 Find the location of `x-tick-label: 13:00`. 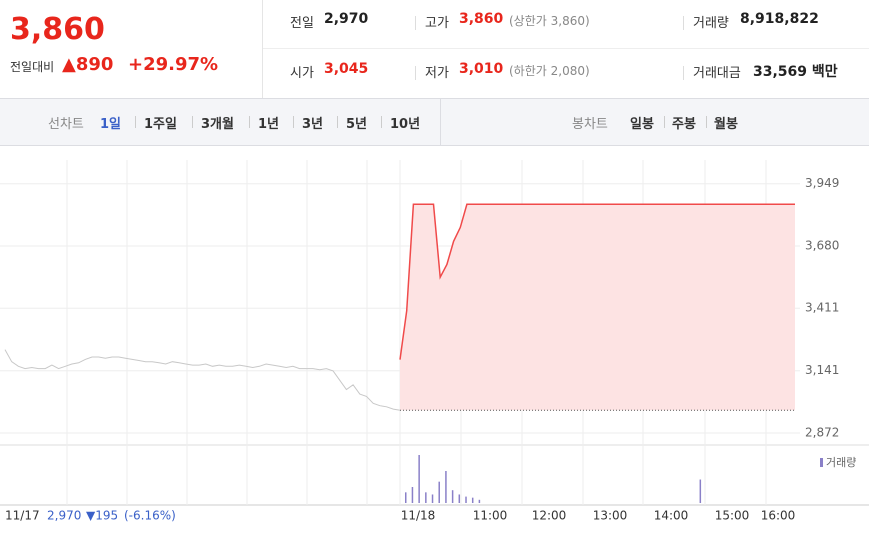

x-tick-label: 13:00 is located at coordinates (610, 516).